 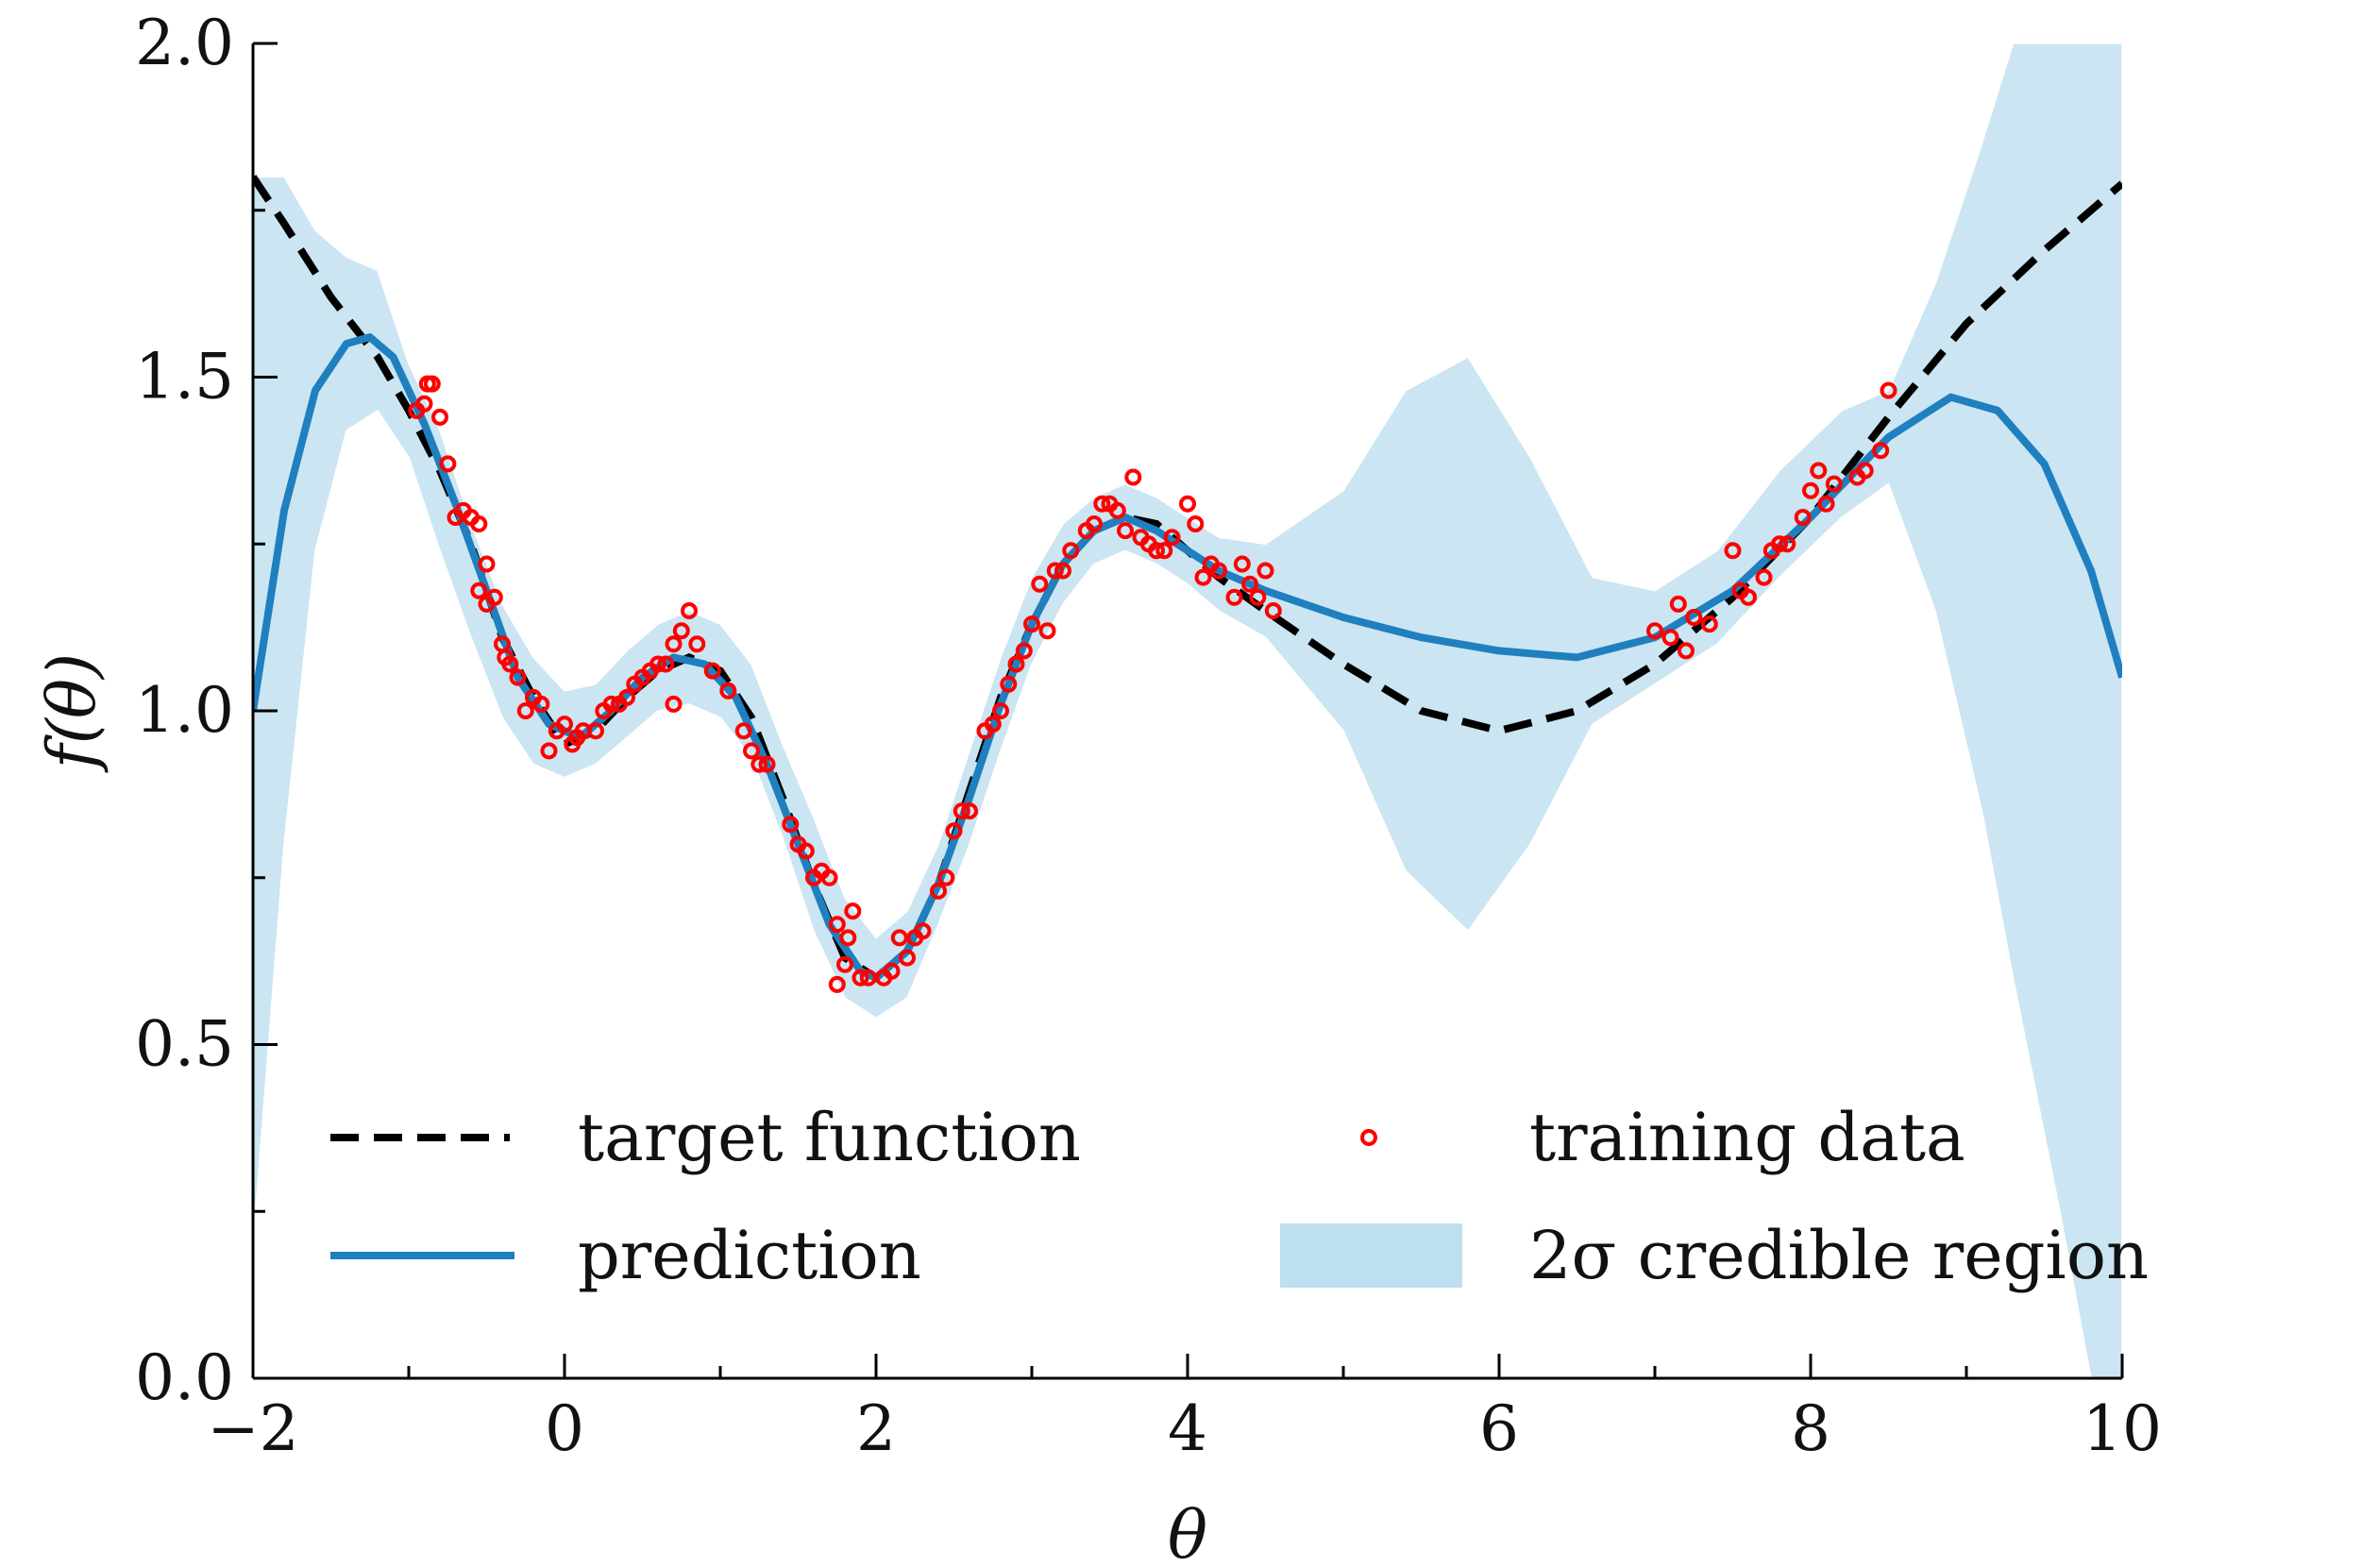 What do you see at coordinates (1839, 1255) in the screenshot?
I see `legend-label-band: 2σ credible region` at bounding box center [1839, 1255].